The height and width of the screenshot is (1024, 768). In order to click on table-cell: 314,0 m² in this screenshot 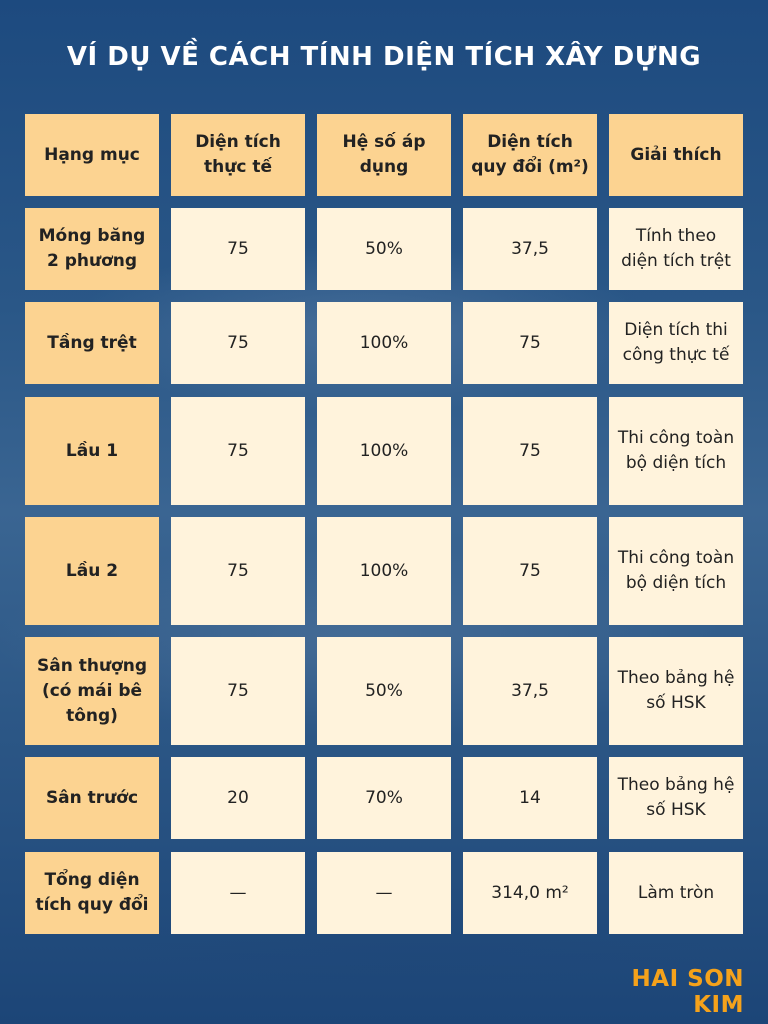, I will do `click(530, 893)`.